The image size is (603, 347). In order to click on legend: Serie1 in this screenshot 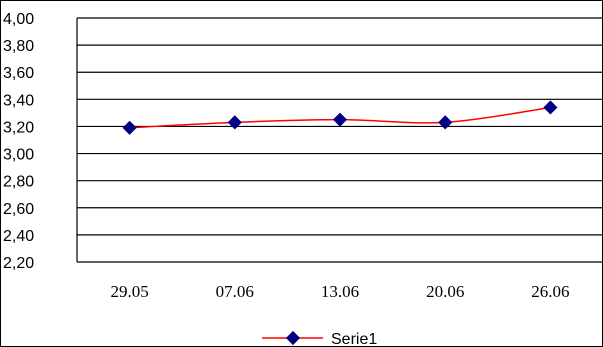, I will do `click(319, 338)`.